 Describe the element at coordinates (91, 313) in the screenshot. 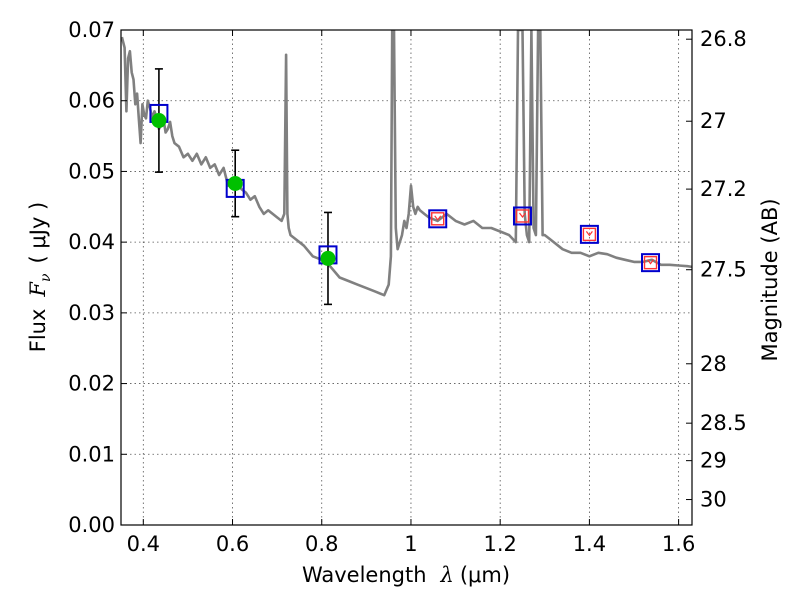

I see `y-tick-label: 0.03` at that location.